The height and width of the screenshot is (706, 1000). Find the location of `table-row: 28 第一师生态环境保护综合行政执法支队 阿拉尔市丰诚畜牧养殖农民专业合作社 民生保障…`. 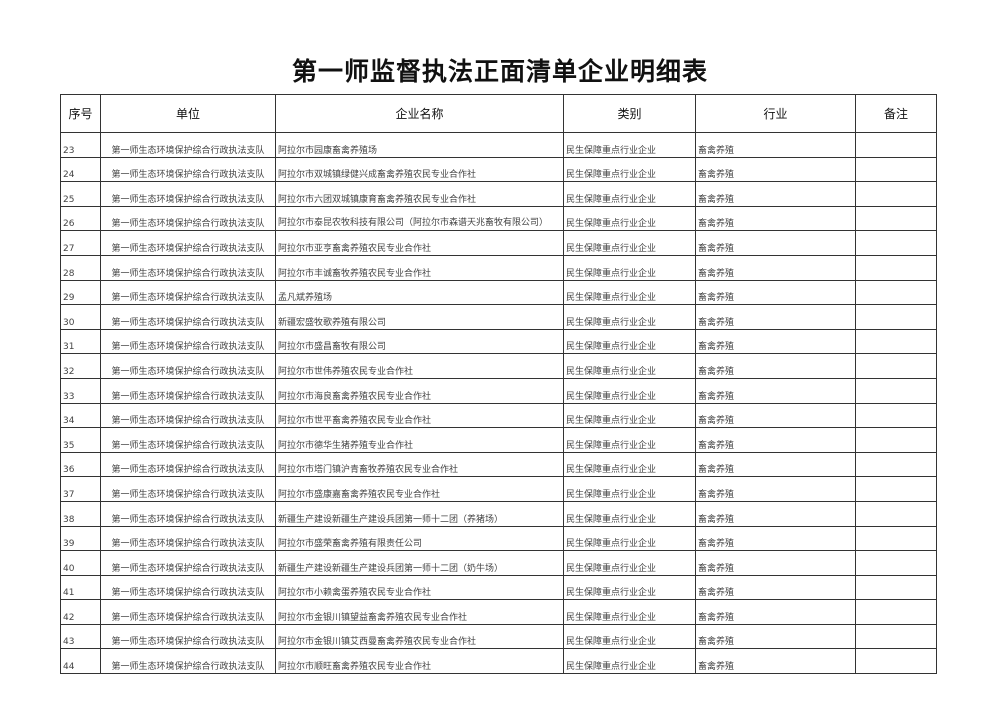

table-row: 28 第一师生态环境保护综合行政执法支队 阿拉尔市丰诚畜牧养殖农民专业合作社 民生保障… is located at coordinates (498, 267).